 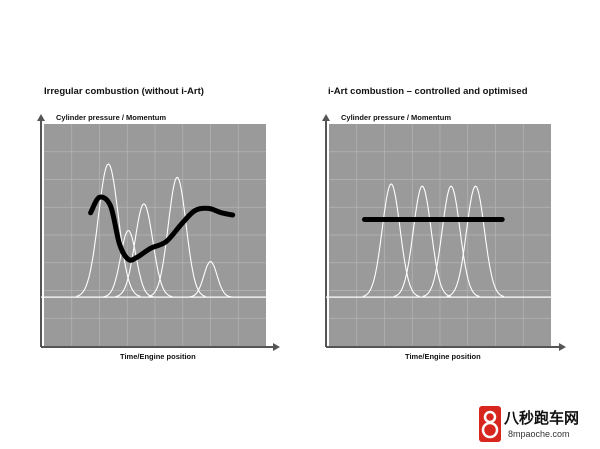 I want to click on watermark-logo-icon, so click(x=490, y=424).